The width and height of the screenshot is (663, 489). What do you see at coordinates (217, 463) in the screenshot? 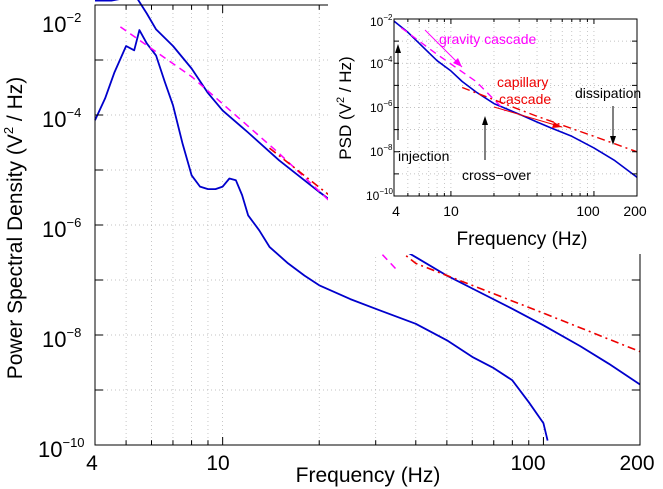
I see `main-x-tick-label: 10` at bounding box center [217, 463].